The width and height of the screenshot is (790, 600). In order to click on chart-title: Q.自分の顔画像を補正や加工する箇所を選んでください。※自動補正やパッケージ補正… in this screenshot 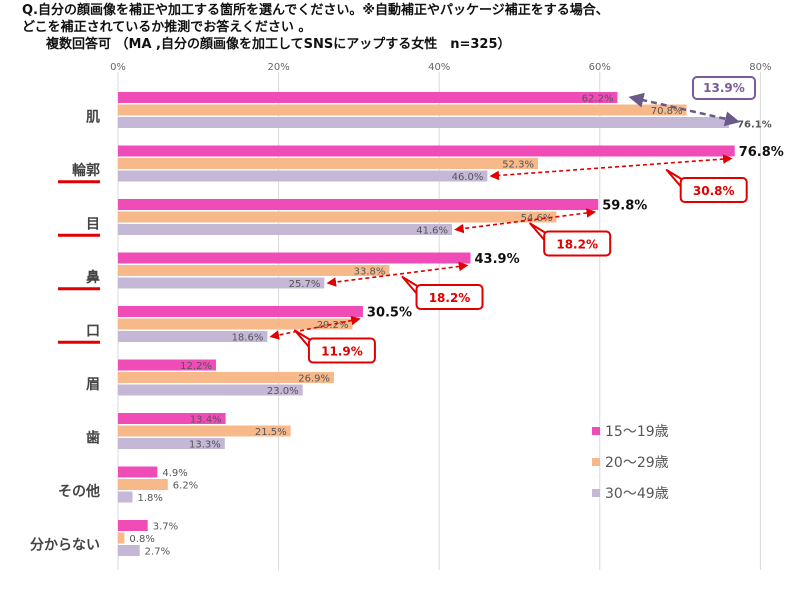, I will do `click(402, 27)`.